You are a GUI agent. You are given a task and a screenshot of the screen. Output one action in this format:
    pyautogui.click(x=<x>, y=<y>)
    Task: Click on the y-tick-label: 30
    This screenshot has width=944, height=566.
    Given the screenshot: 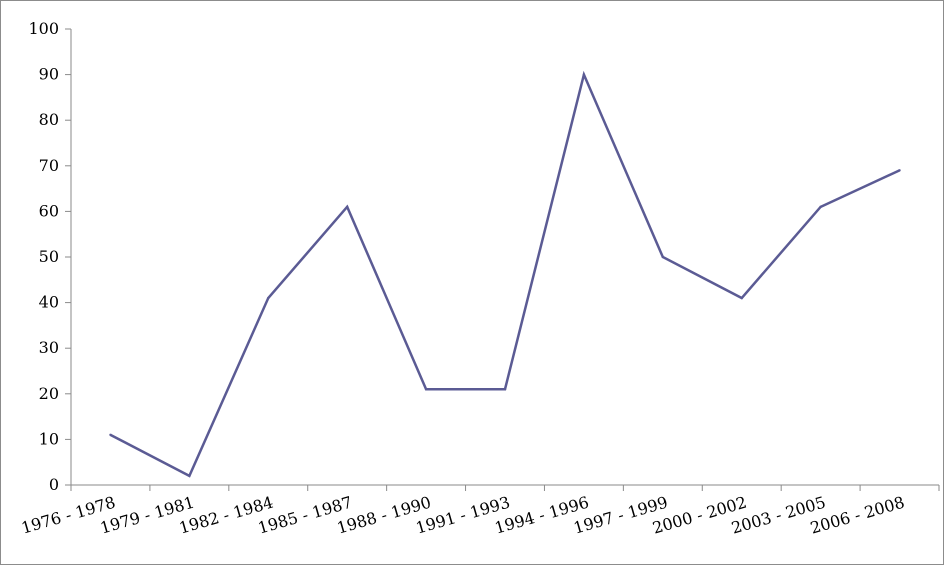 What is the action you would take?
    pyautogui.click(x=49, y=347)
    